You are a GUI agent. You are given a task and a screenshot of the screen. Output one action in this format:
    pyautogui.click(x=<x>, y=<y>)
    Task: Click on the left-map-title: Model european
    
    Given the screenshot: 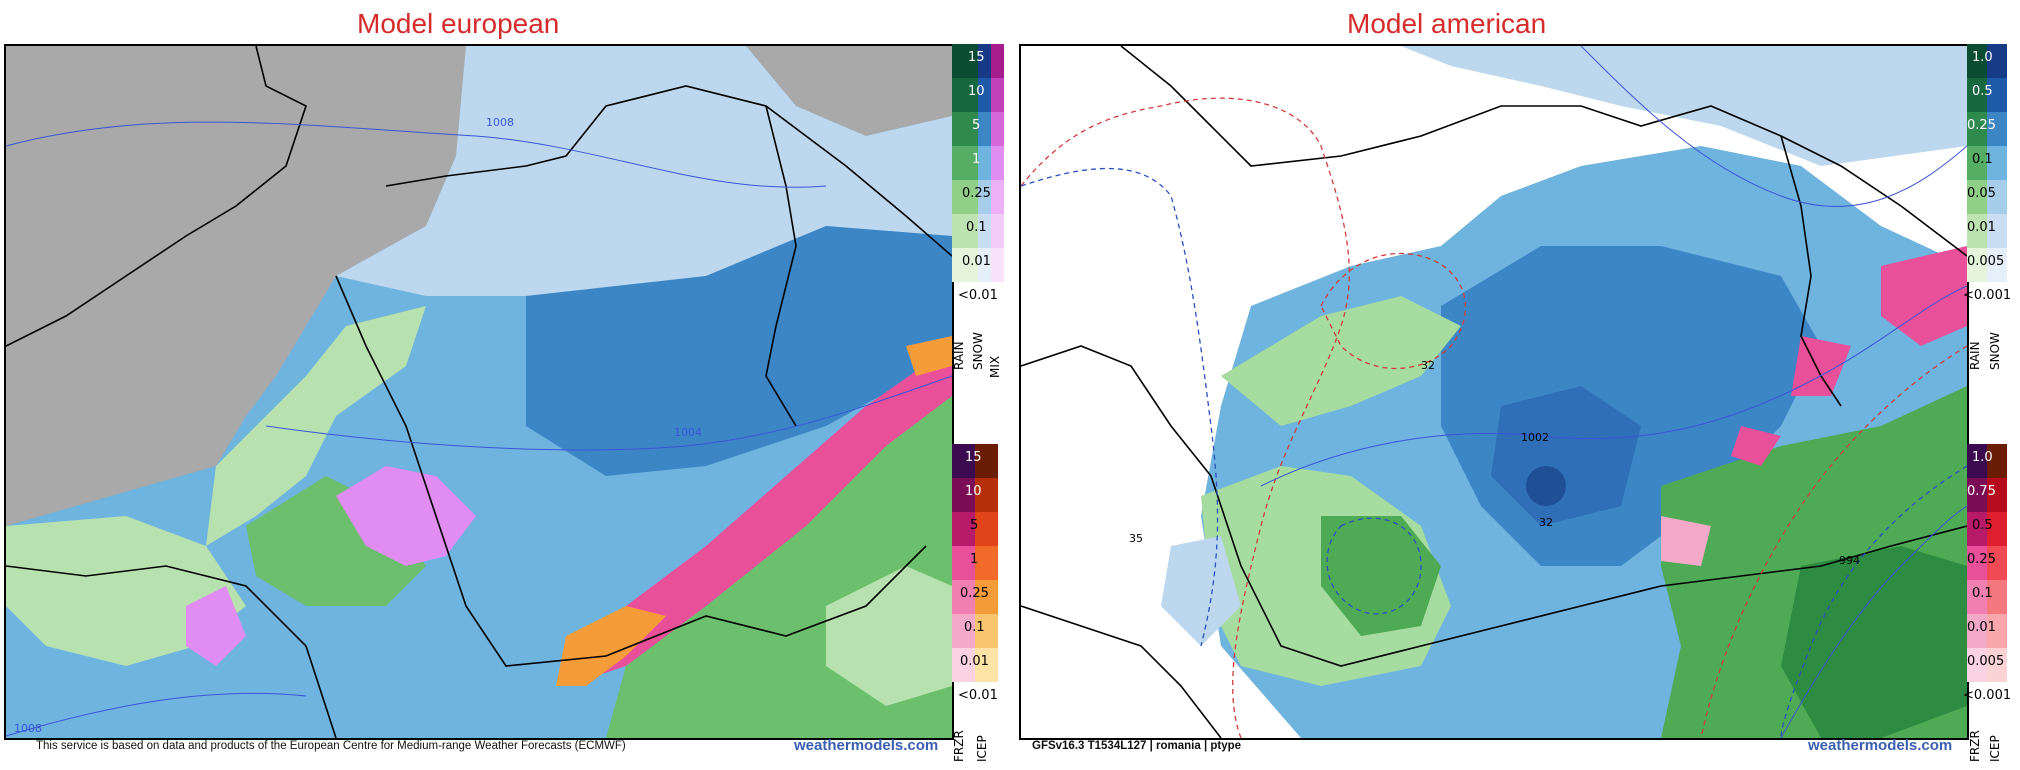 What is the action you would take?
    pyautogui.click(x=458, y=23)
    